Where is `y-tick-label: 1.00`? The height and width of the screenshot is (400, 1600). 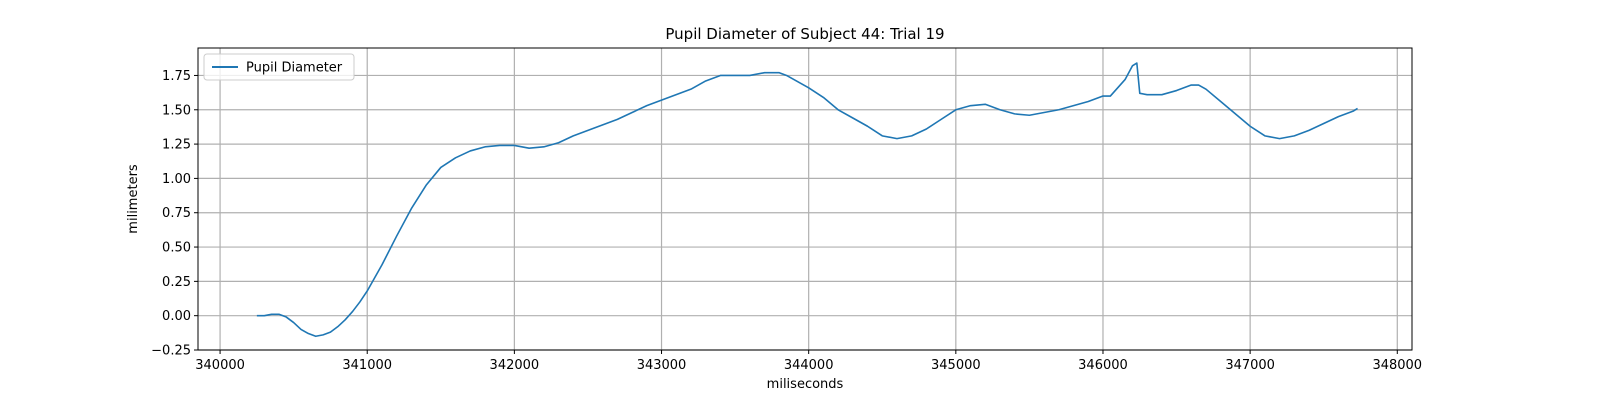 y-tick-label: 1.00 is located at coordinates (176, 179).